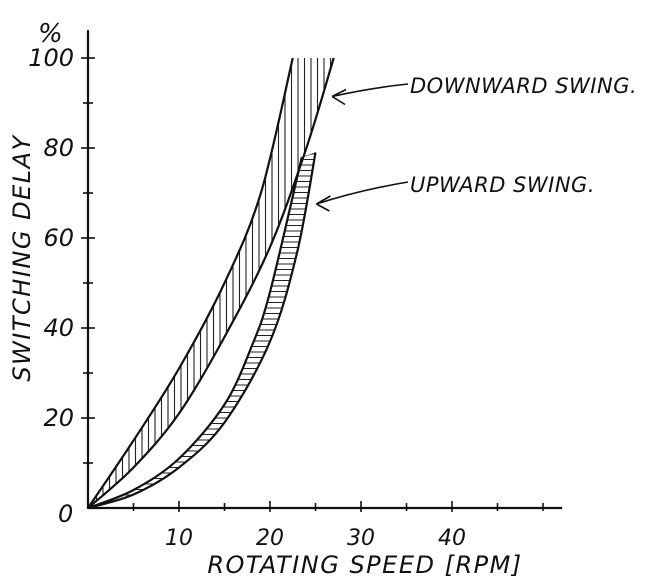 This screenshot has height=586, width=652. Describe the element at coordinates (370, 94) in the screenshot. I see `downward-swing-leader` at that location.